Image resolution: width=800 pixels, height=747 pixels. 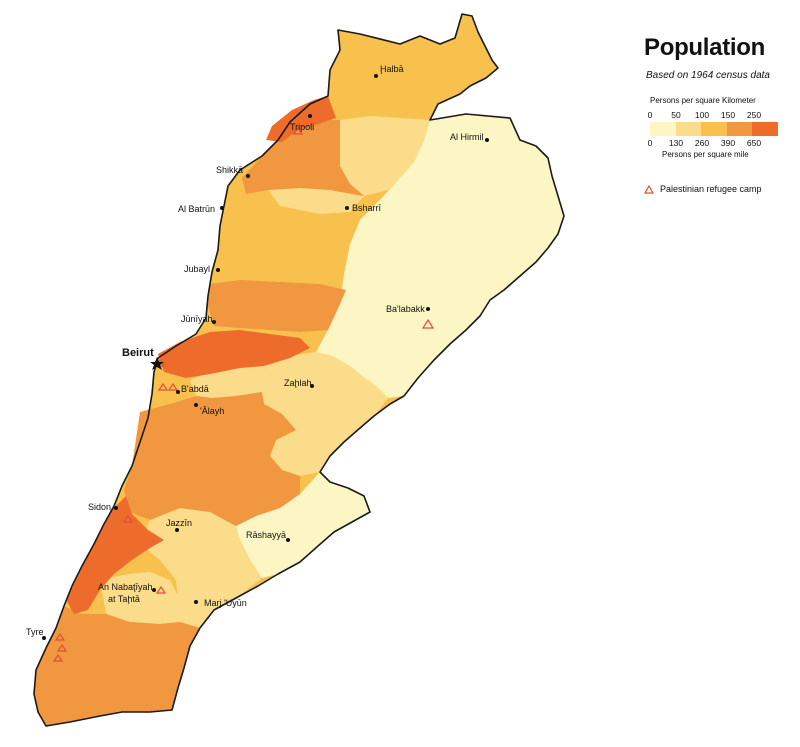 I want to click on city-label-nabatiyah: An Nabaţīyah, so click(x=125, y=587).